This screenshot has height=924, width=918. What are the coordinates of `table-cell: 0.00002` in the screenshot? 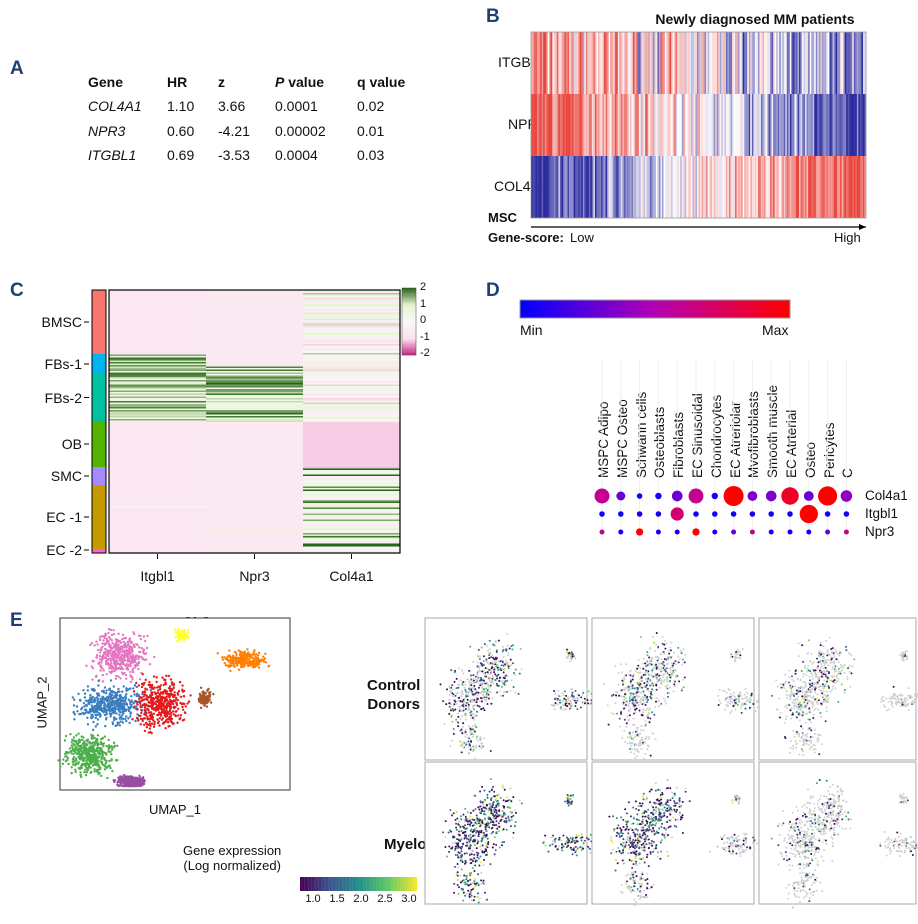 It's located at (300, 130).